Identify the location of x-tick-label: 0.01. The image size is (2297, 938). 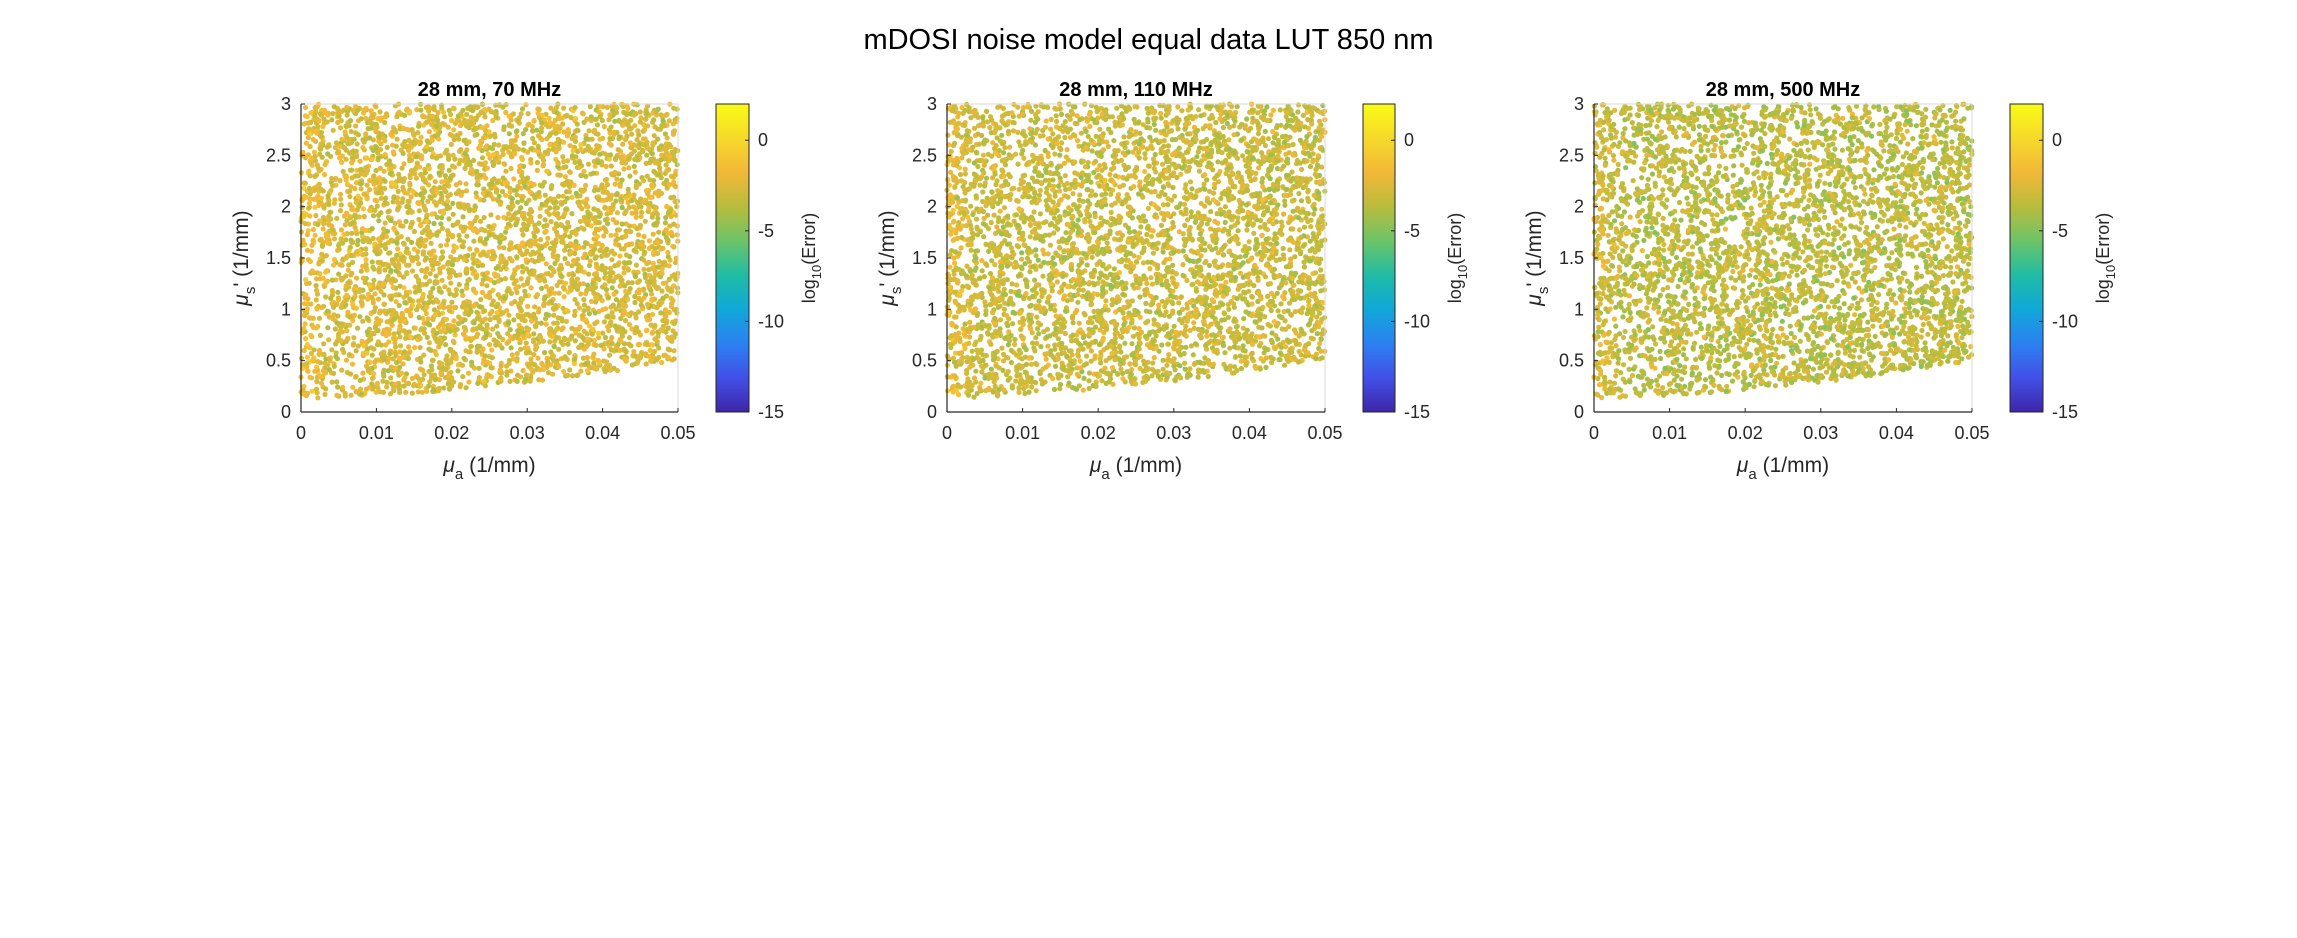
(376, 433).